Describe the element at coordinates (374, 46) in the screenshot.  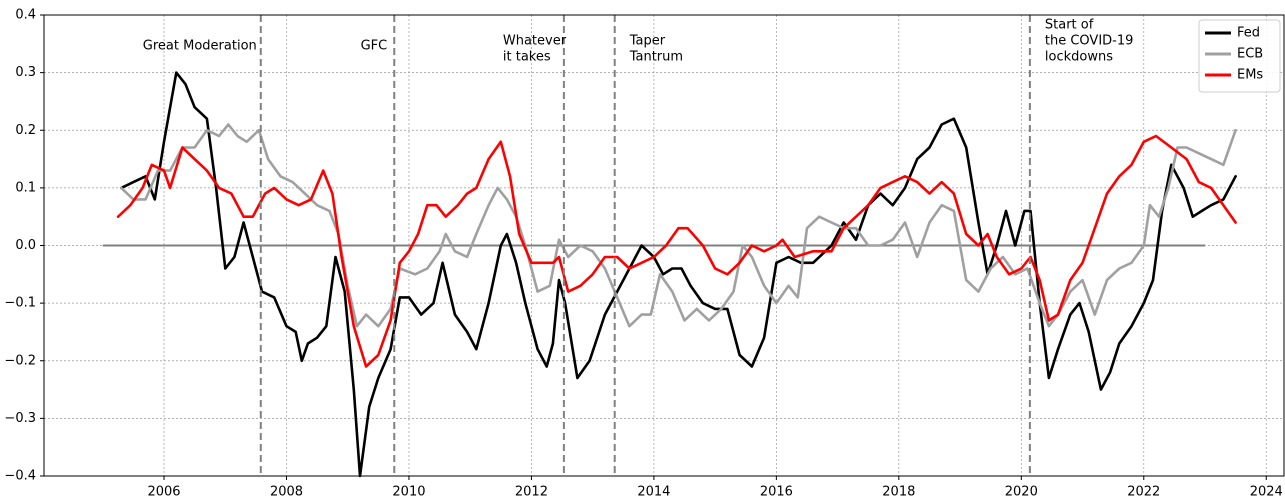
I see `event-label: GFC` at that location.